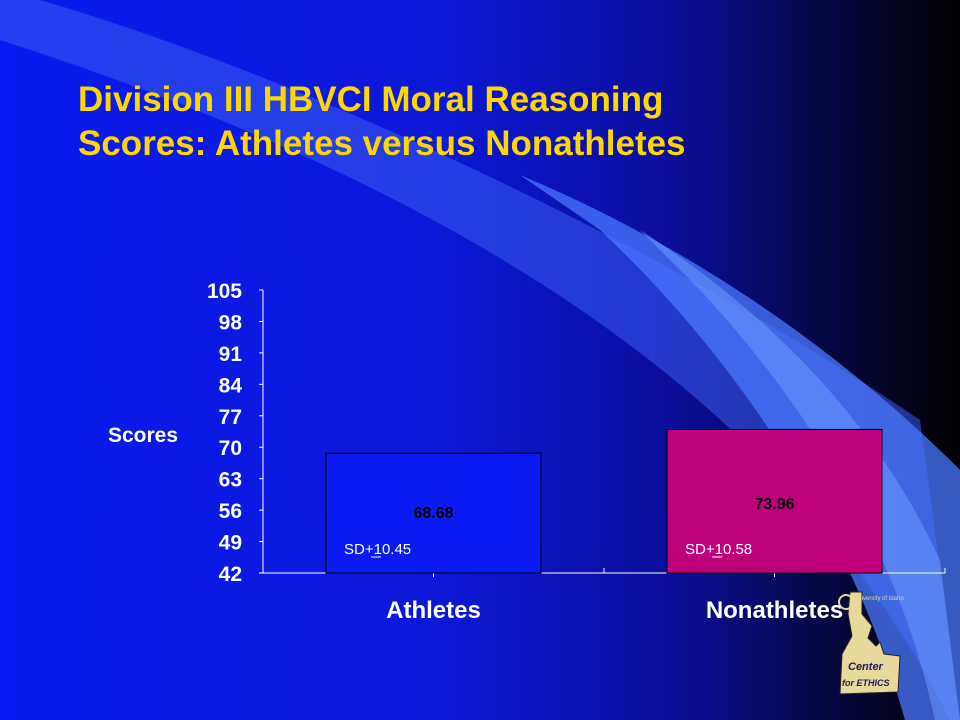 The height and width of the screenshot is (720, 960). Describe the element at coordinates (604, 596) in the screenshot. I see `x-ticks-group: Athletes Nonathletes` at that location.